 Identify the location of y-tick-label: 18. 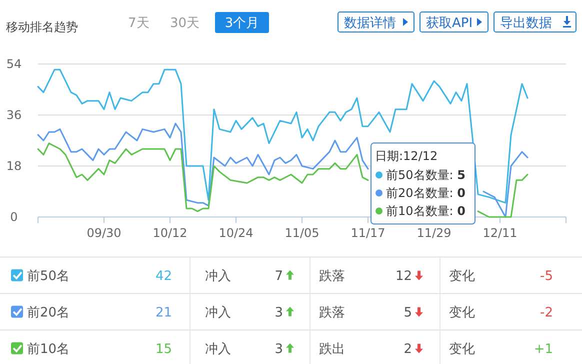
(14, 166).